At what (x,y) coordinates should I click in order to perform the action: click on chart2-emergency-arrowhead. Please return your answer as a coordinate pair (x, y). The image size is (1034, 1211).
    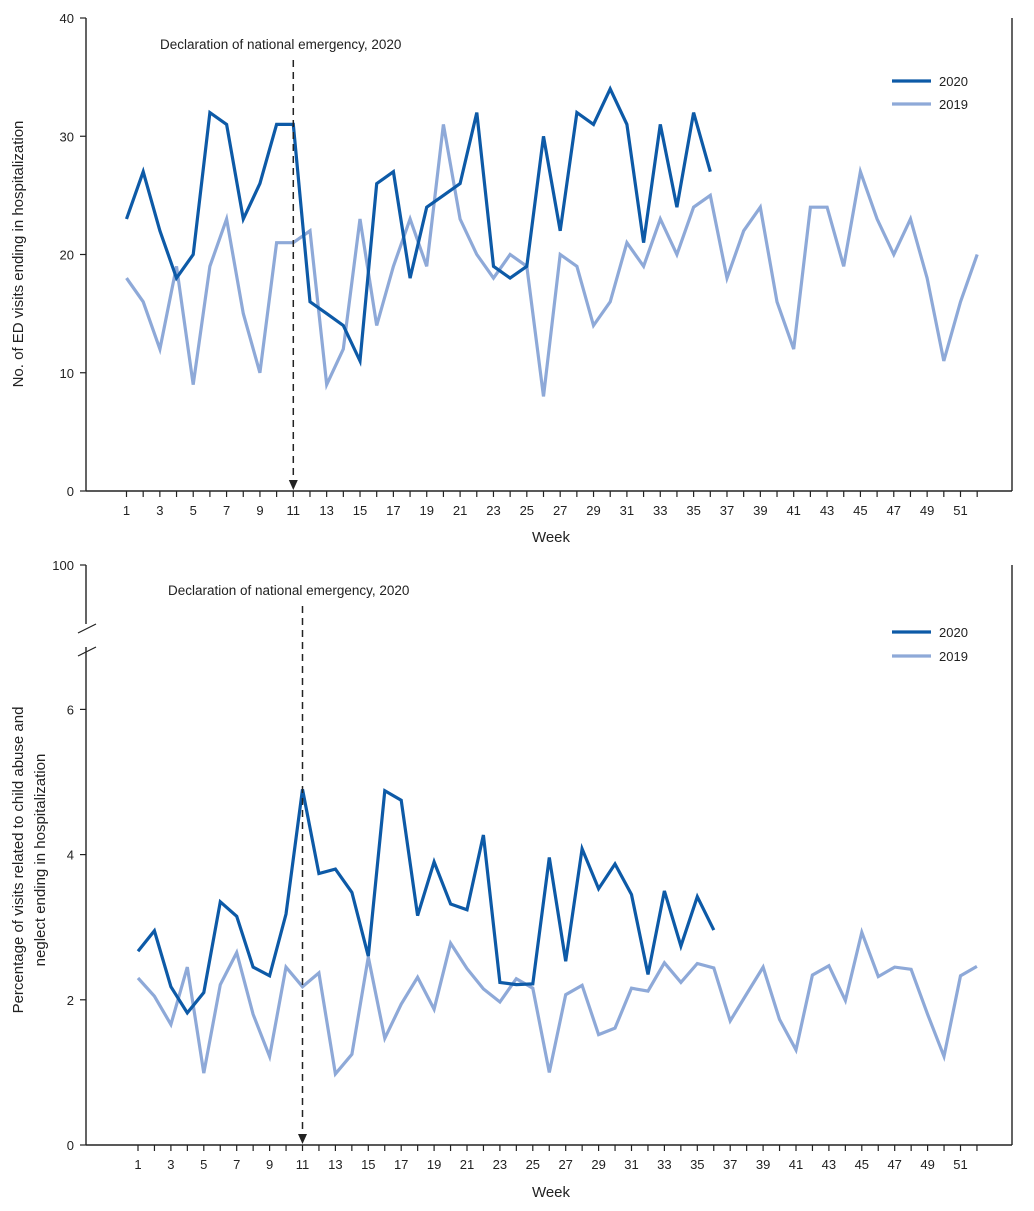
    Looking at the image, I should click on (302, 1139).